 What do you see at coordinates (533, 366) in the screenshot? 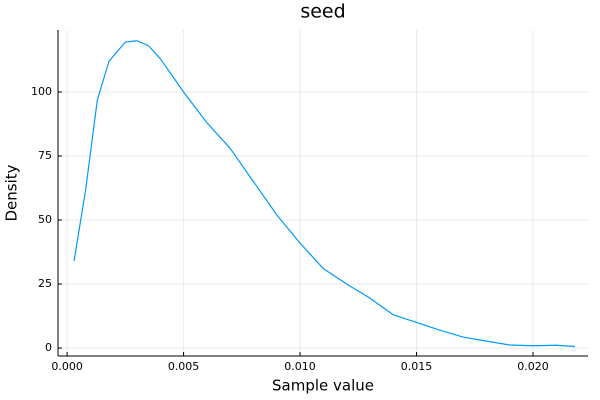
I see `x-tick-label: 0.020` at bounding box center [533, 366].